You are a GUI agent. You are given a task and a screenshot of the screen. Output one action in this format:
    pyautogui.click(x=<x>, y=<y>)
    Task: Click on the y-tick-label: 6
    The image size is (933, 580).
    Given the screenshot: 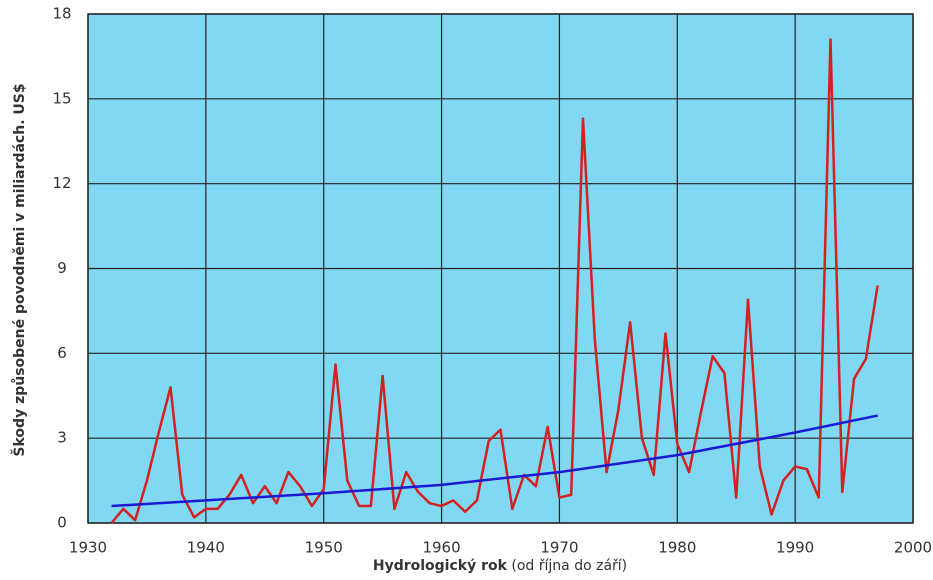 What is the action you would take?
    pyautogui.click(x=62, y=353)
    